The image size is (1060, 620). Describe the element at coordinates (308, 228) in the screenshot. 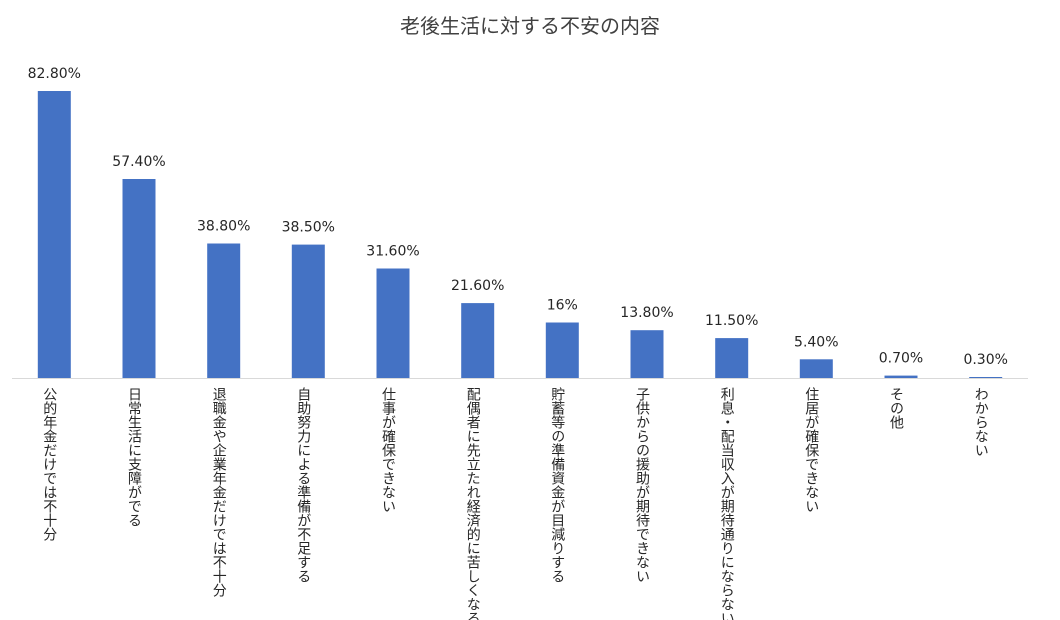

I see `data-label-3: 38.50%` at that location.